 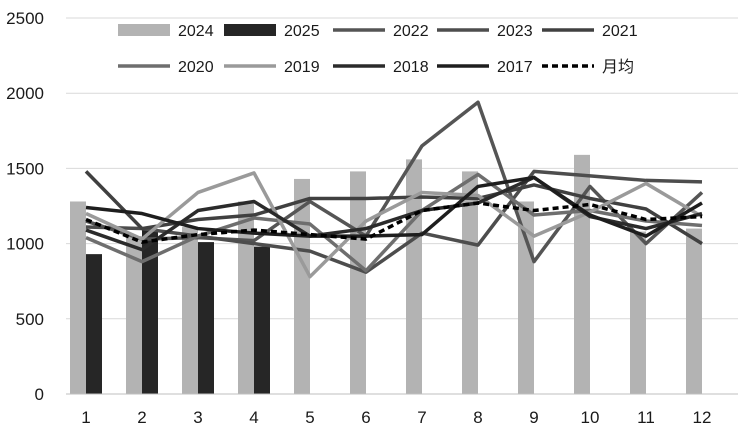 What do you see at coordinates (365, 417) in the screenshot?
I see `x-tick-label: 6` at bounding box center [365, 417].